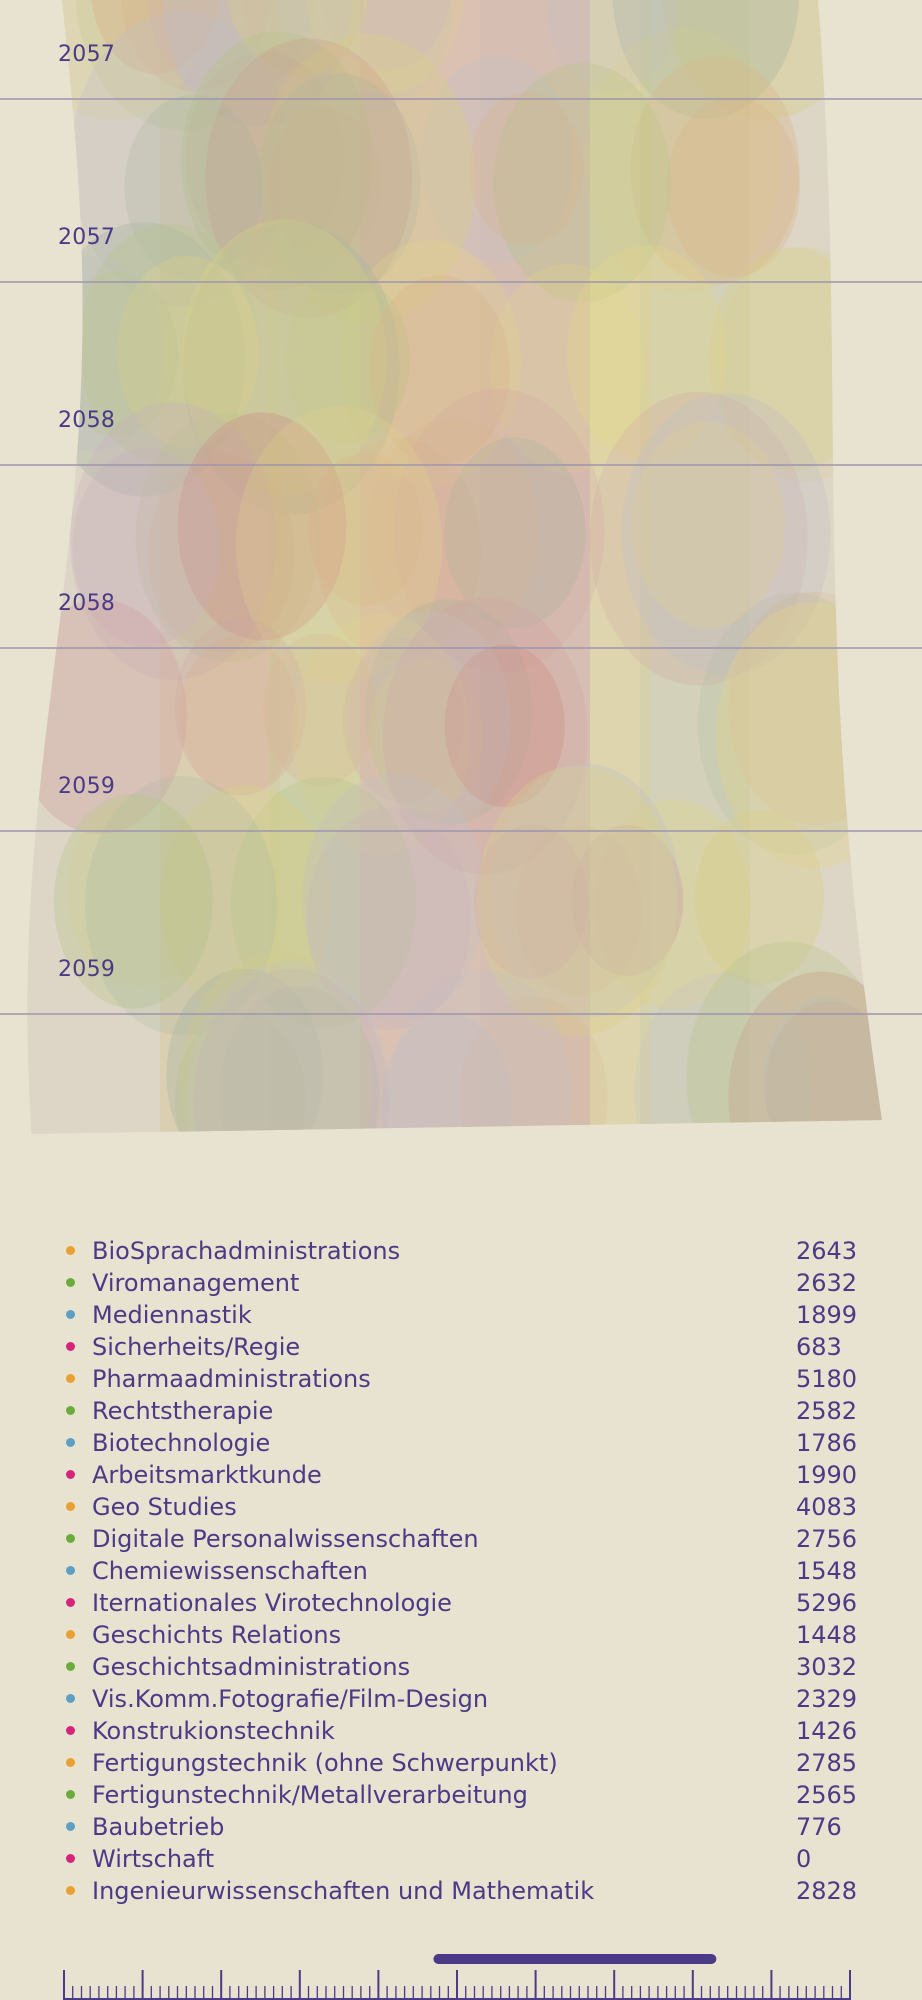 The image size is (922, 2000). Describe the element at coordinates (461, 1347) in the screenshot. I see `legend-row: Sicherheits/Regie 683` at that location.